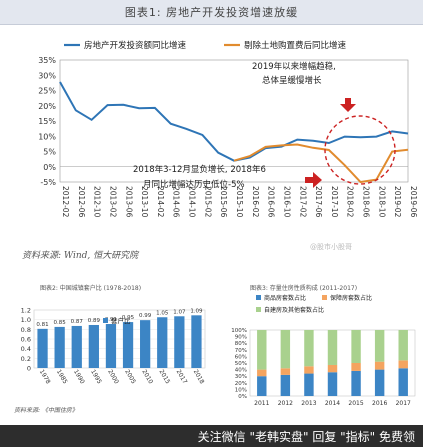 This screenshot has height=447, width=423. I want to click on x-tick-label: 2012, so click(285, 403).